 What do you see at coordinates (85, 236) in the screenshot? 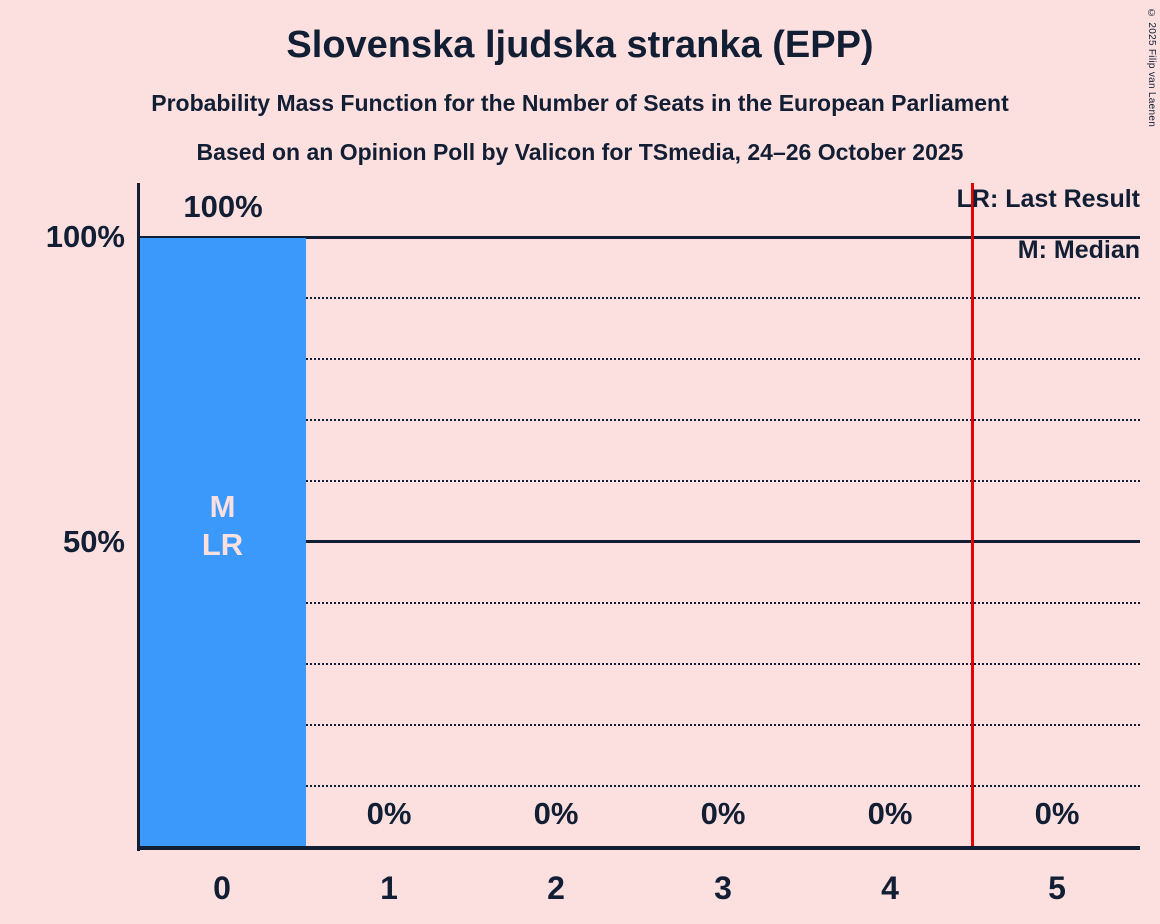
I see `y-tick-100pct: 100%` at bounding box center [85, 236].